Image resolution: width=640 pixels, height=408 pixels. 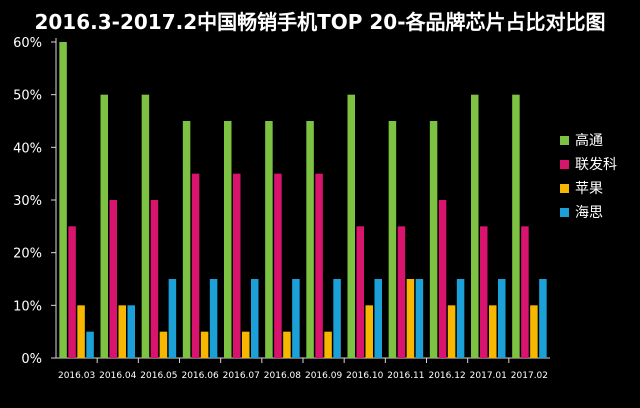 I want to click on chart-legend: 高通 联发科 苹果 海思, so click(x=588, y=176).